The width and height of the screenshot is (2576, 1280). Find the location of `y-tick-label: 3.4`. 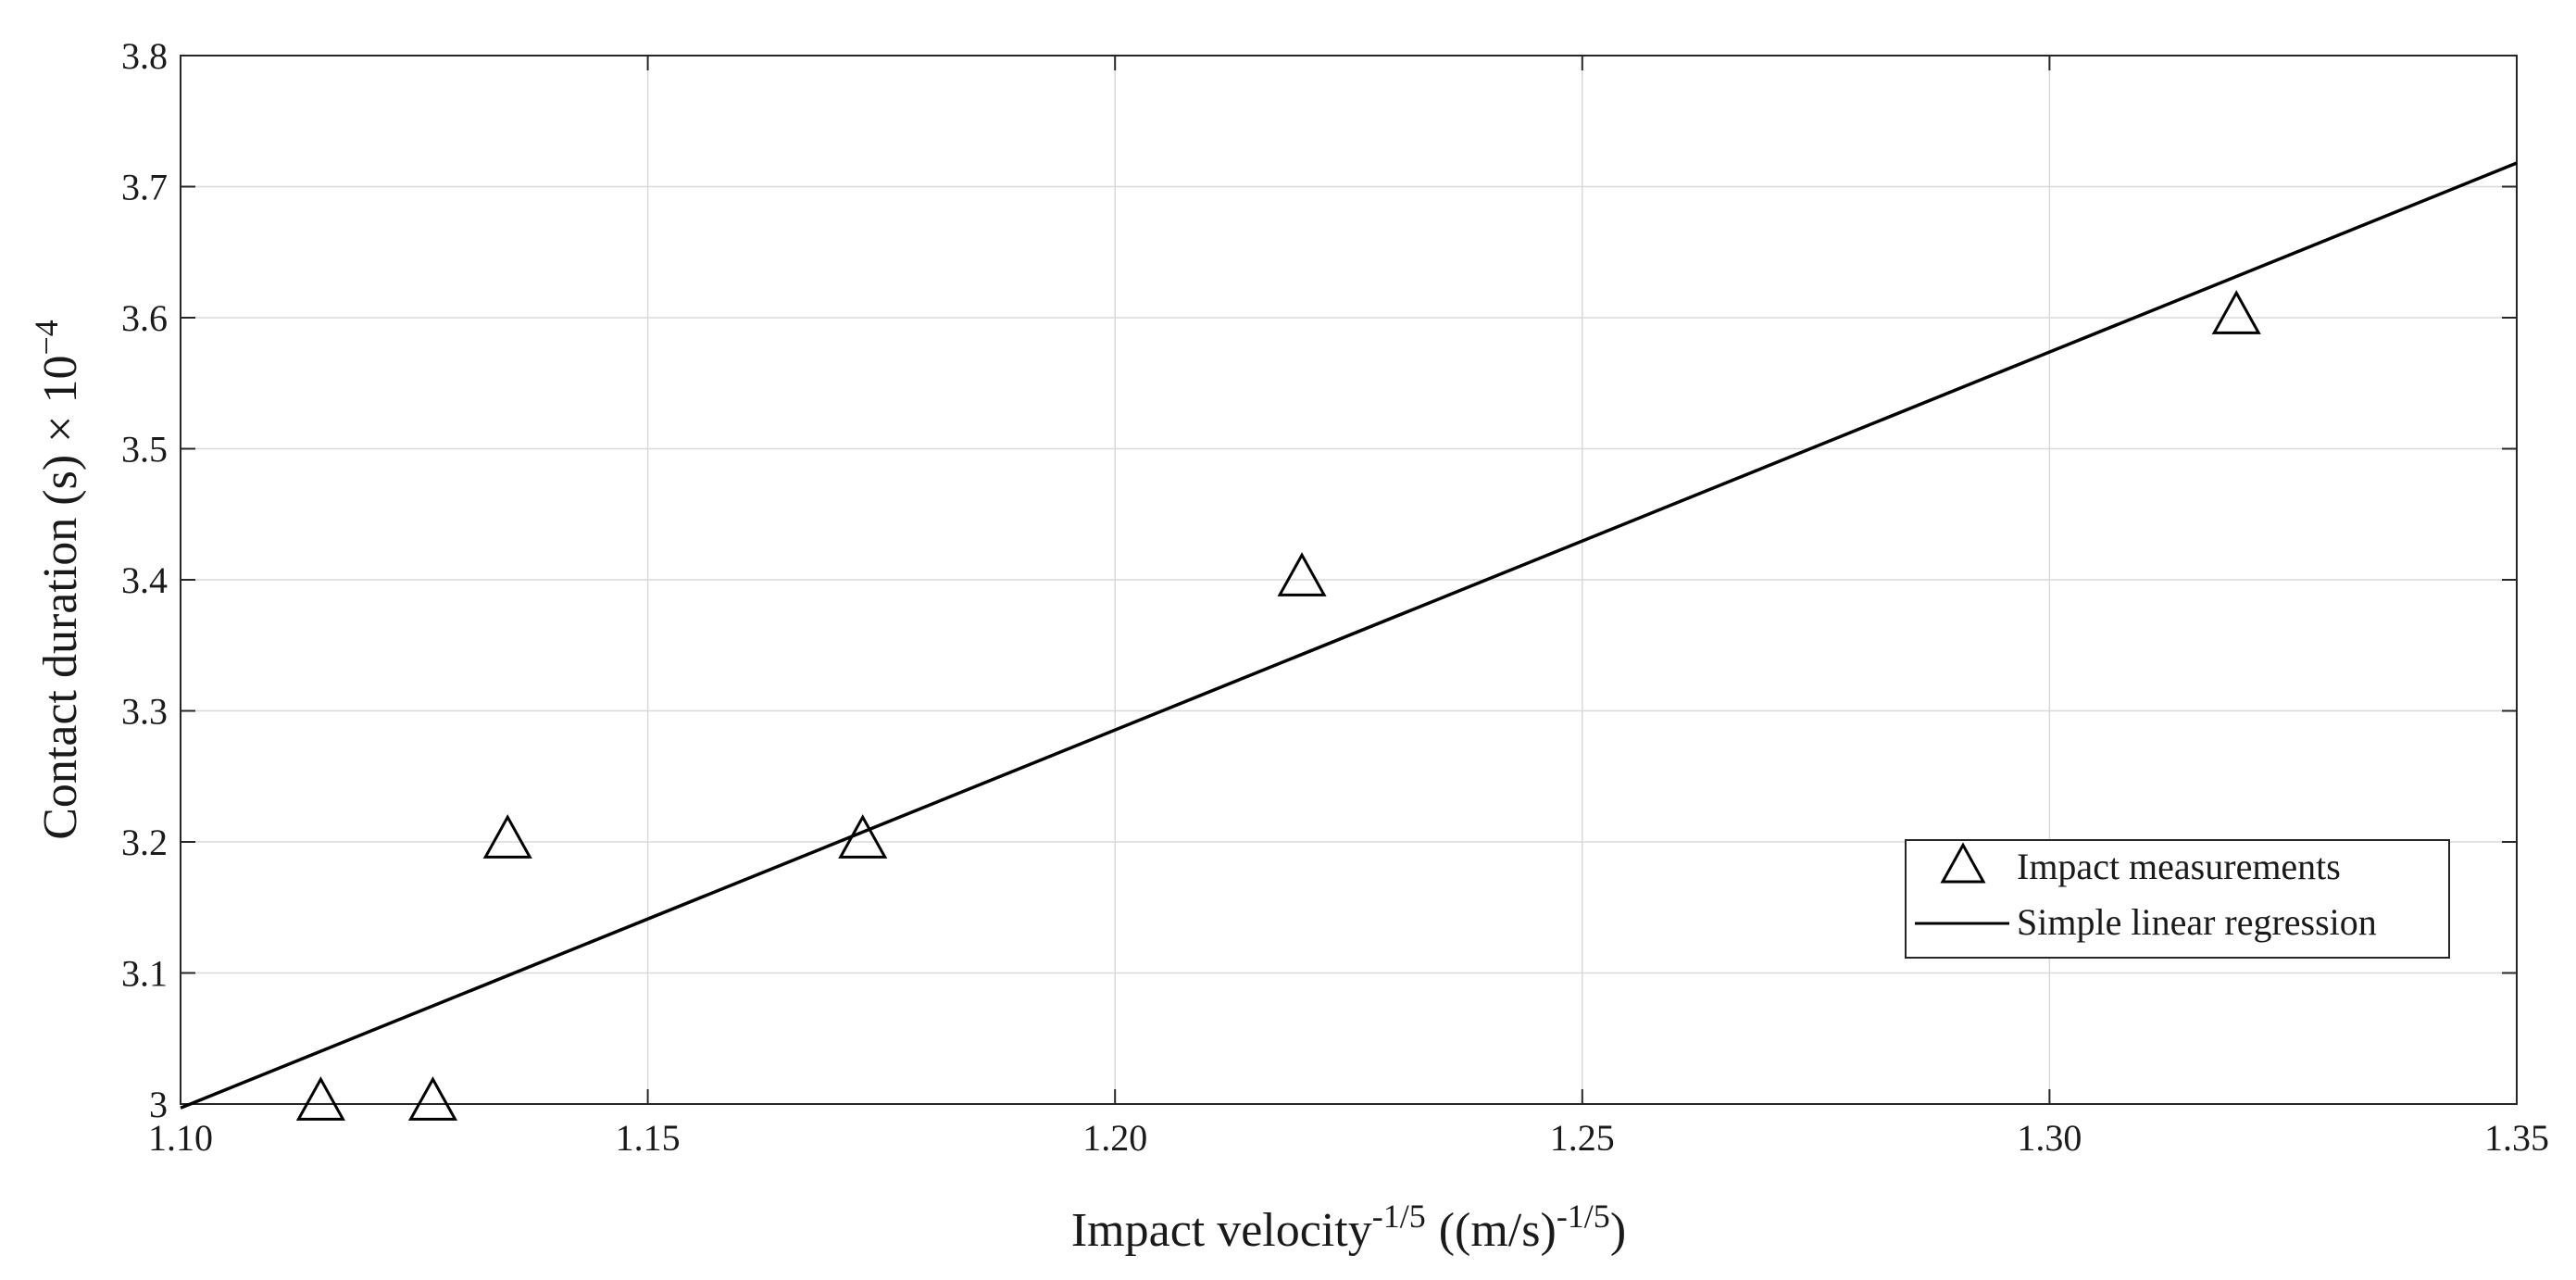

y-tick-label: 3.4 is located at coordinates (145, 580).